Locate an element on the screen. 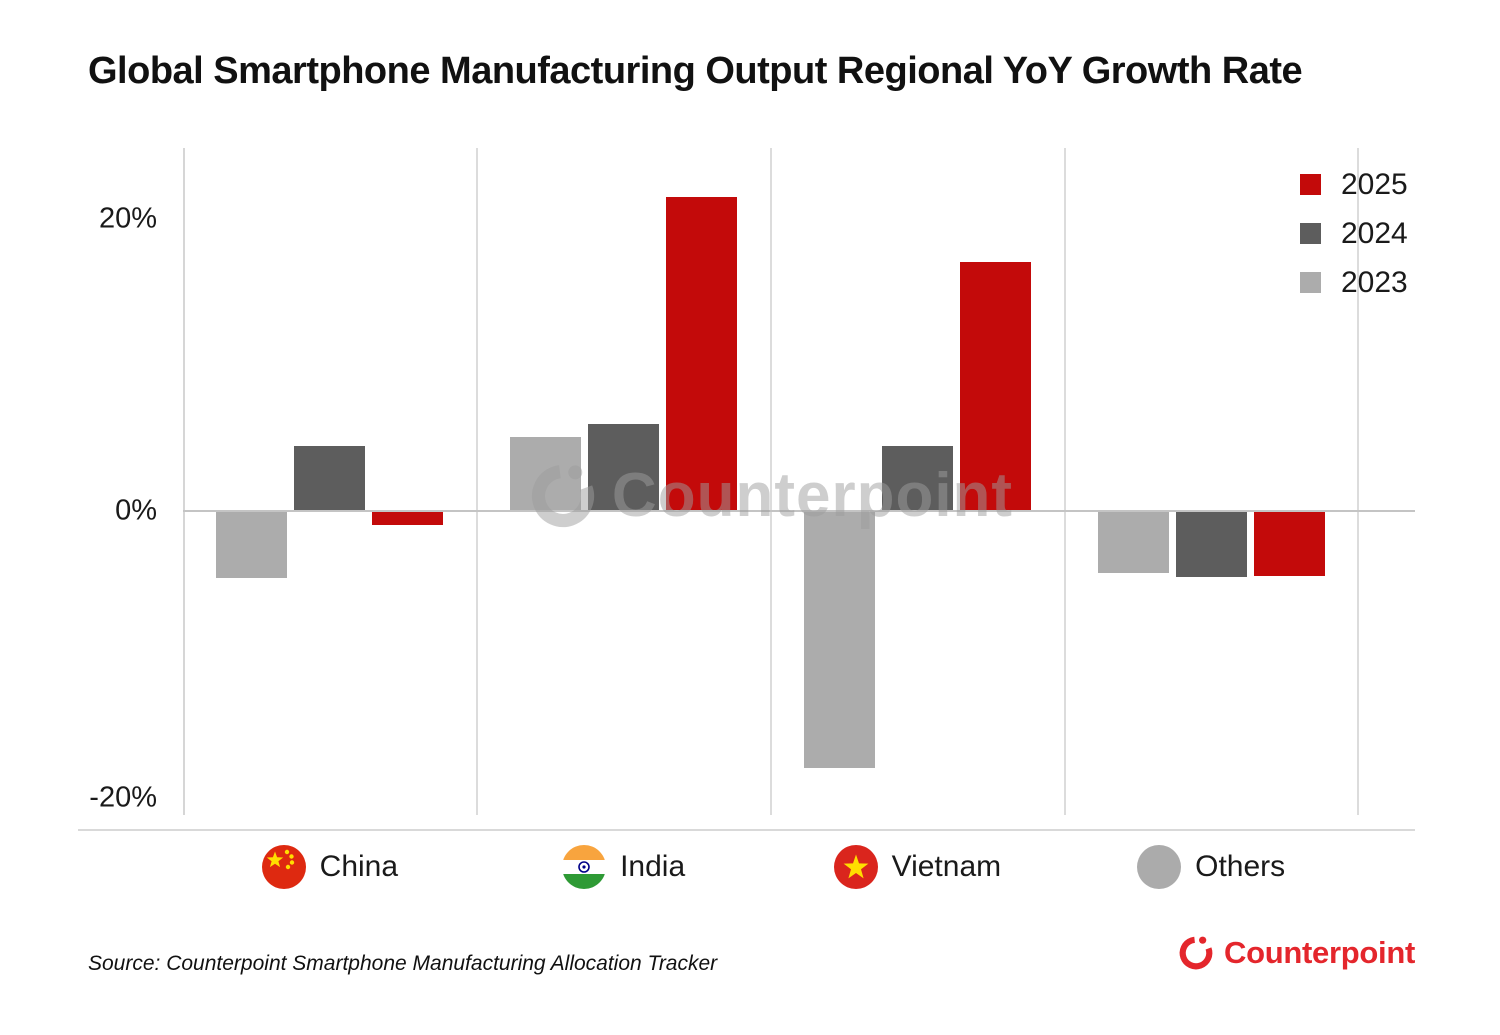 The height and width of the screenshot is (1035, 1500). category-label: Vietnam is located at coordinates (946, 866).